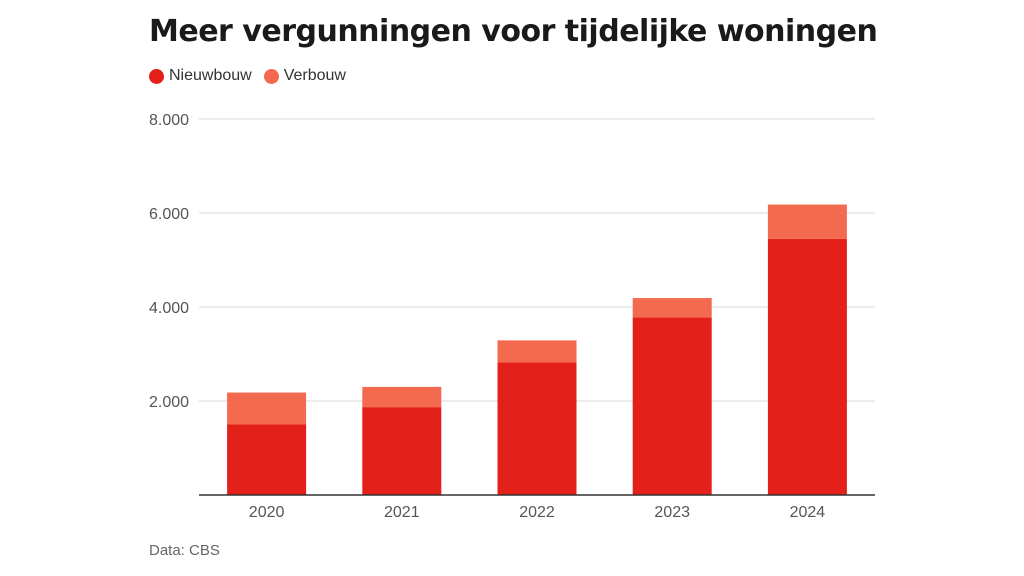 This screenshot has width=1024, height=576. Describe the element at coordinates (267, 459) in the screenshot. I see `bar-nieuwbouw-2020` at that location.